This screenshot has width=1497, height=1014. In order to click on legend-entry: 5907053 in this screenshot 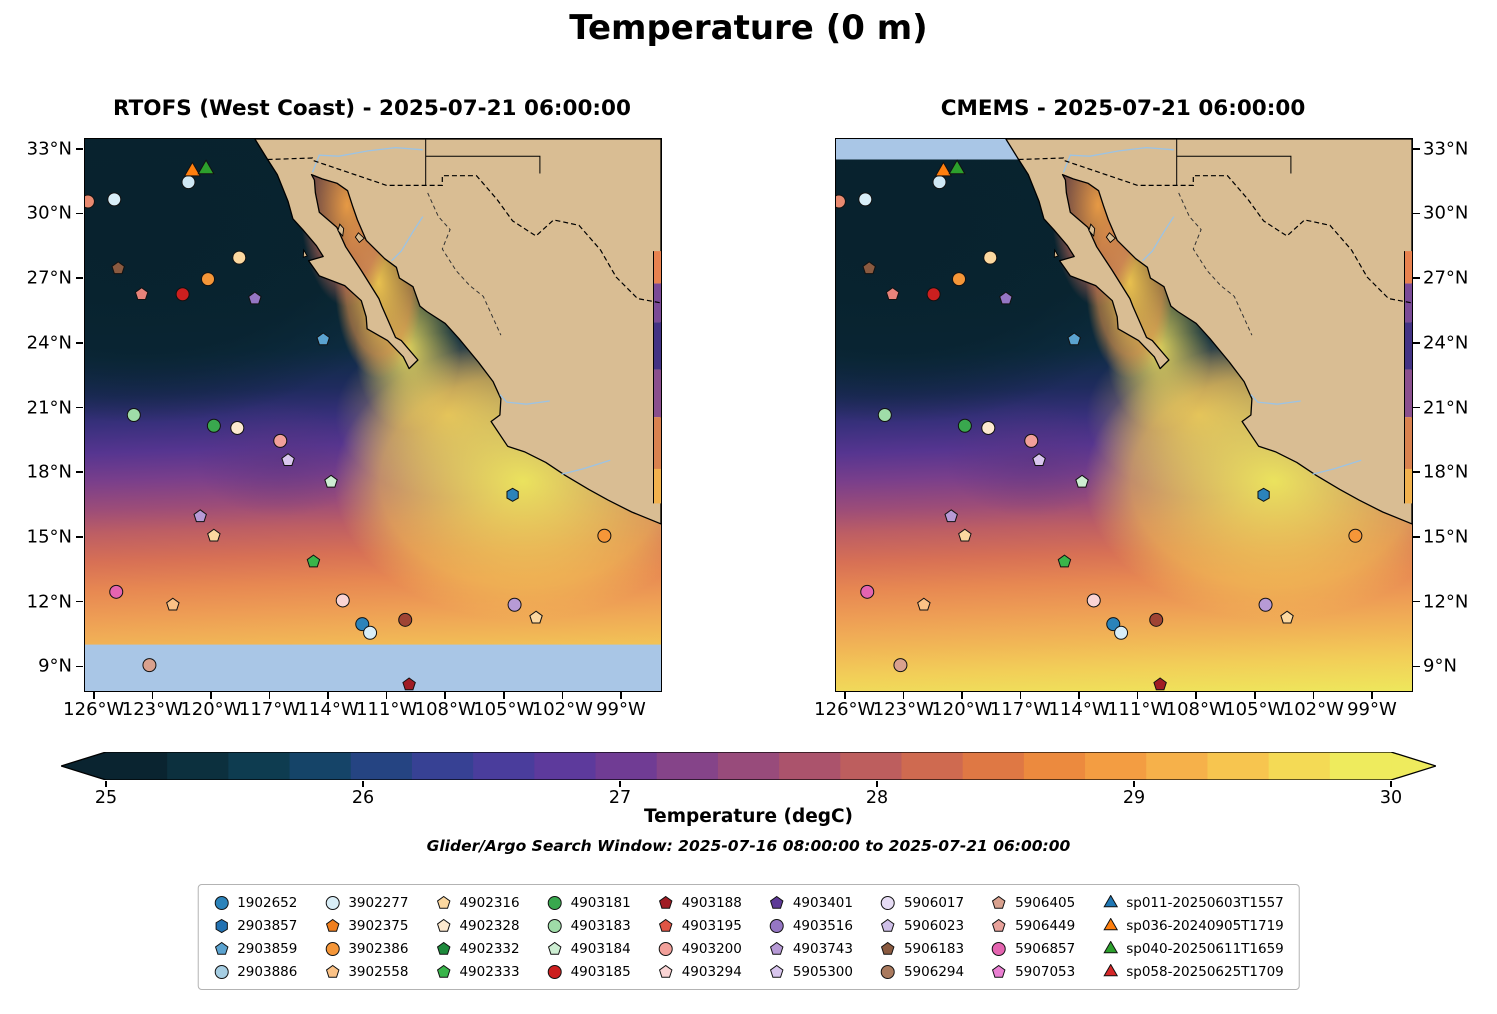, I will do `click(1033, 972)`.